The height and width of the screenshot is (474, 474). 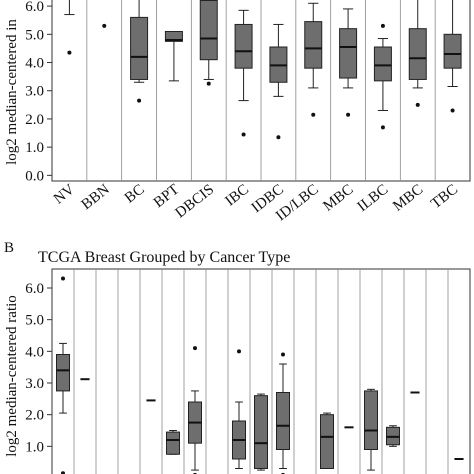 I want to click on panel-b-y-axis-label: log2 median-centered ratio, so click(x=12, y=376).